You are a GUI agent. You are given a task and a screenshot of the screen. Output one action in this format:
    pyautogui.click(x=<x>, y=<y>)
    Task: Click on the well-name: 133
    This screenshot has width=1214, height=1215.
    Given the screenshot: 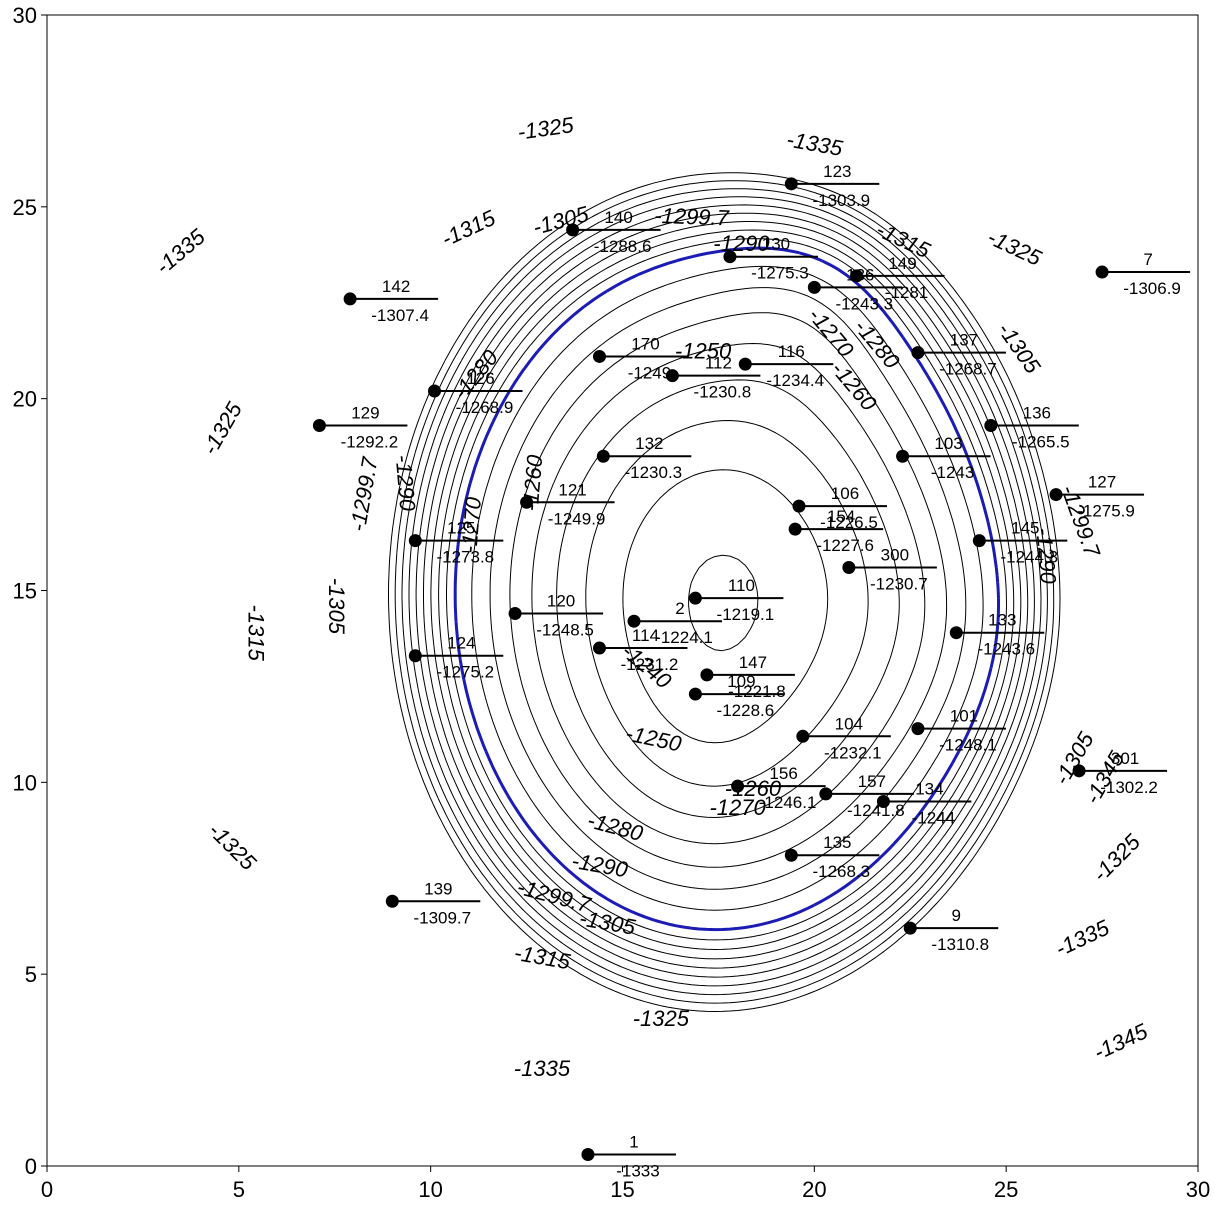 What is the action you would take?
    pyautogui.click(x=1002, y=620)
    